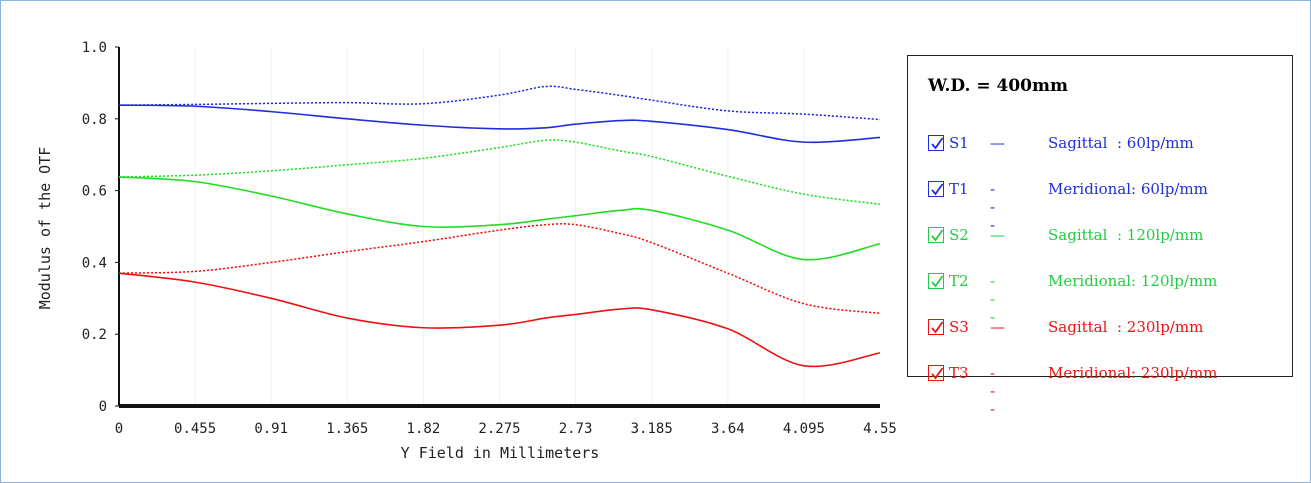  What do you see at coordinates (499, 124) in the screenshot?
I see `series-line-s1` at bounding box center [499, 124].